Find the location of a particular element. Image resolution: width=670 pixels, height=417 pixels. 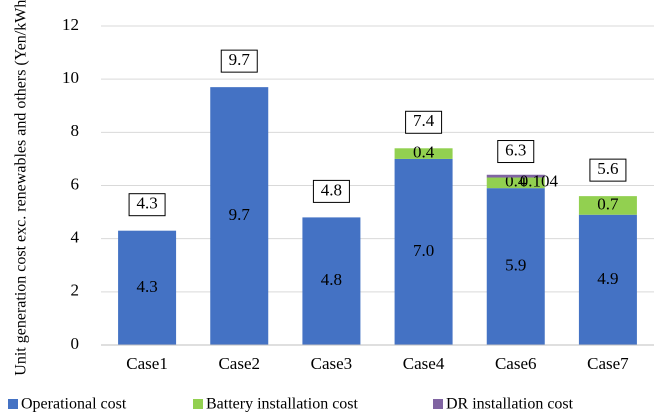

legend-label: DR installation cost is located at coordinates (510, 404).